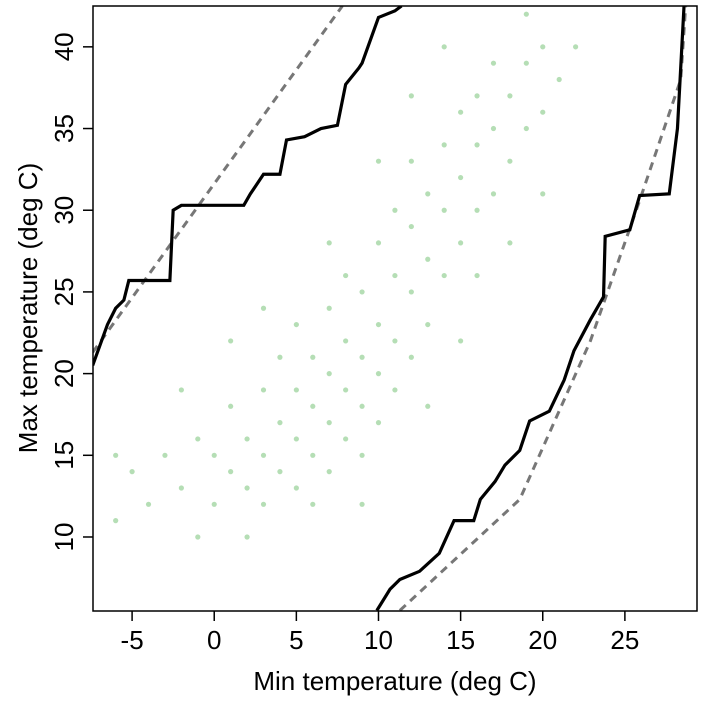  What do you see at coordinates (64, 537) in the screenshot?
I see `y-tick-label: 10` at bounding box center [64, 537].